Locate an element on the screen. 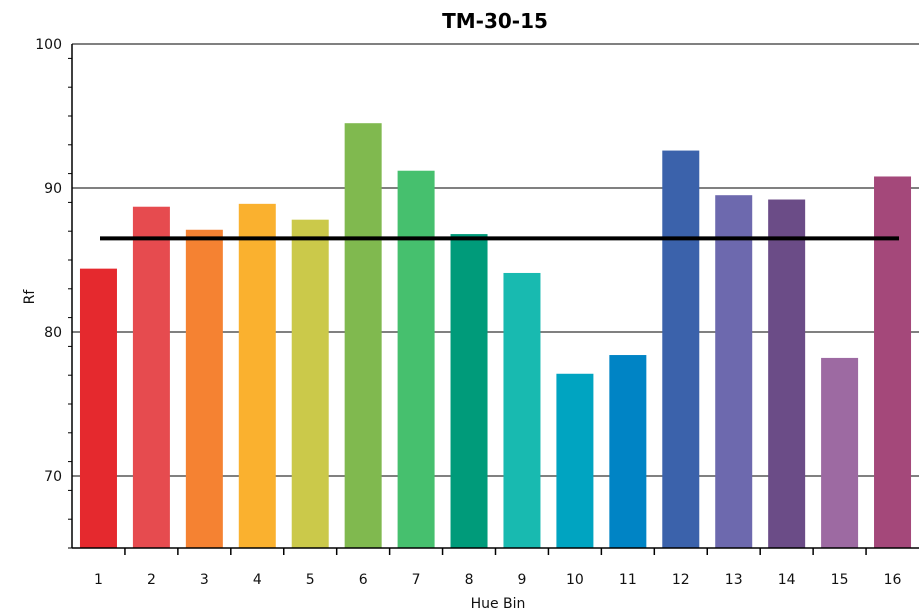 This screenshot has width=919, height=615. x-tick-label-1: 1 is located at coordinates (98, 580).